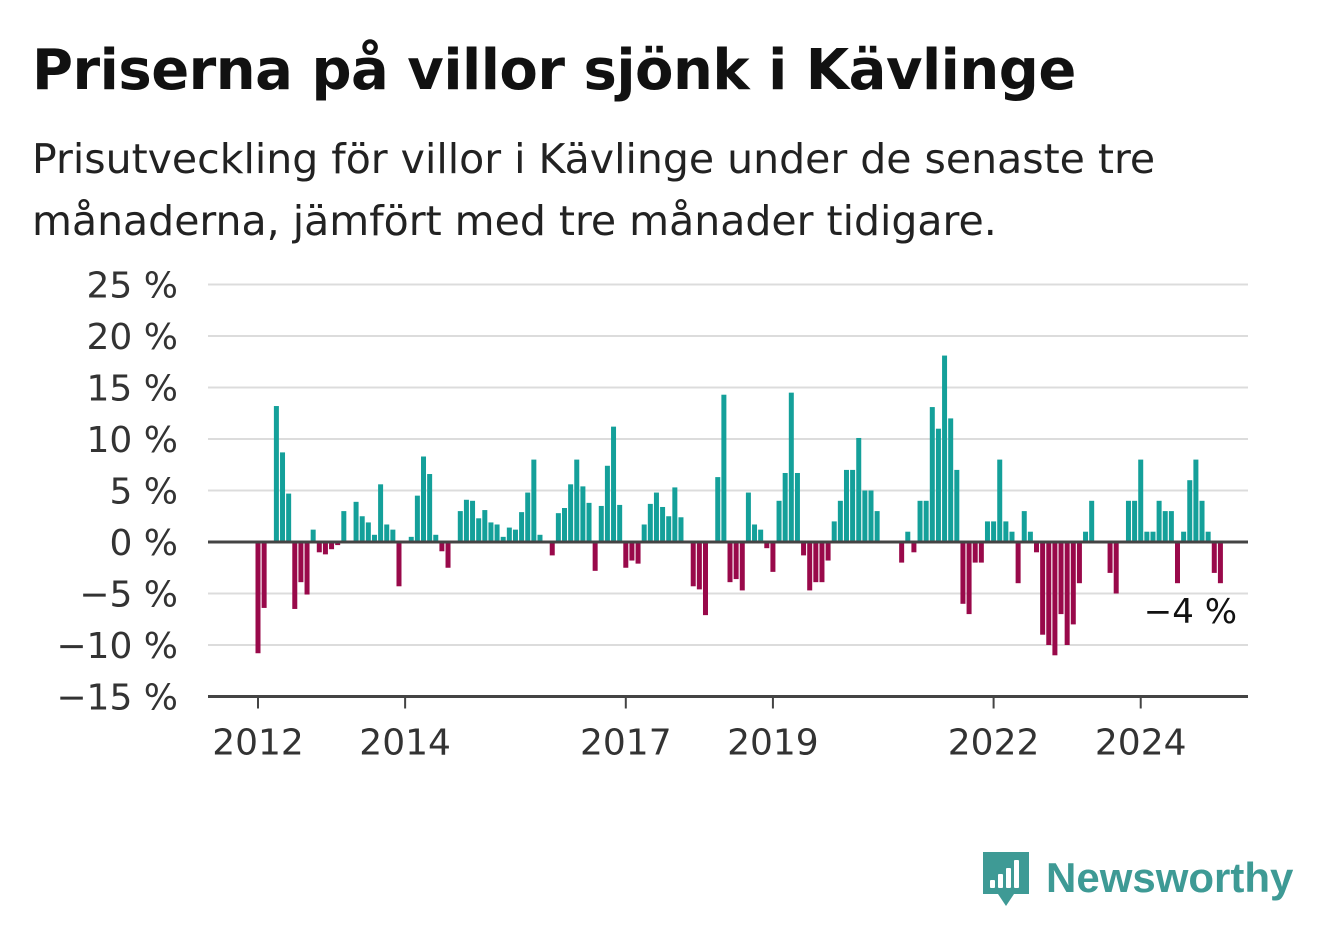 The width and height of the screenshot is (1322, 939). What do you see at coordinates (143, 543) in the screenshot?
I see `y-tick-label: 0 %` at bounding box center [143, 543].